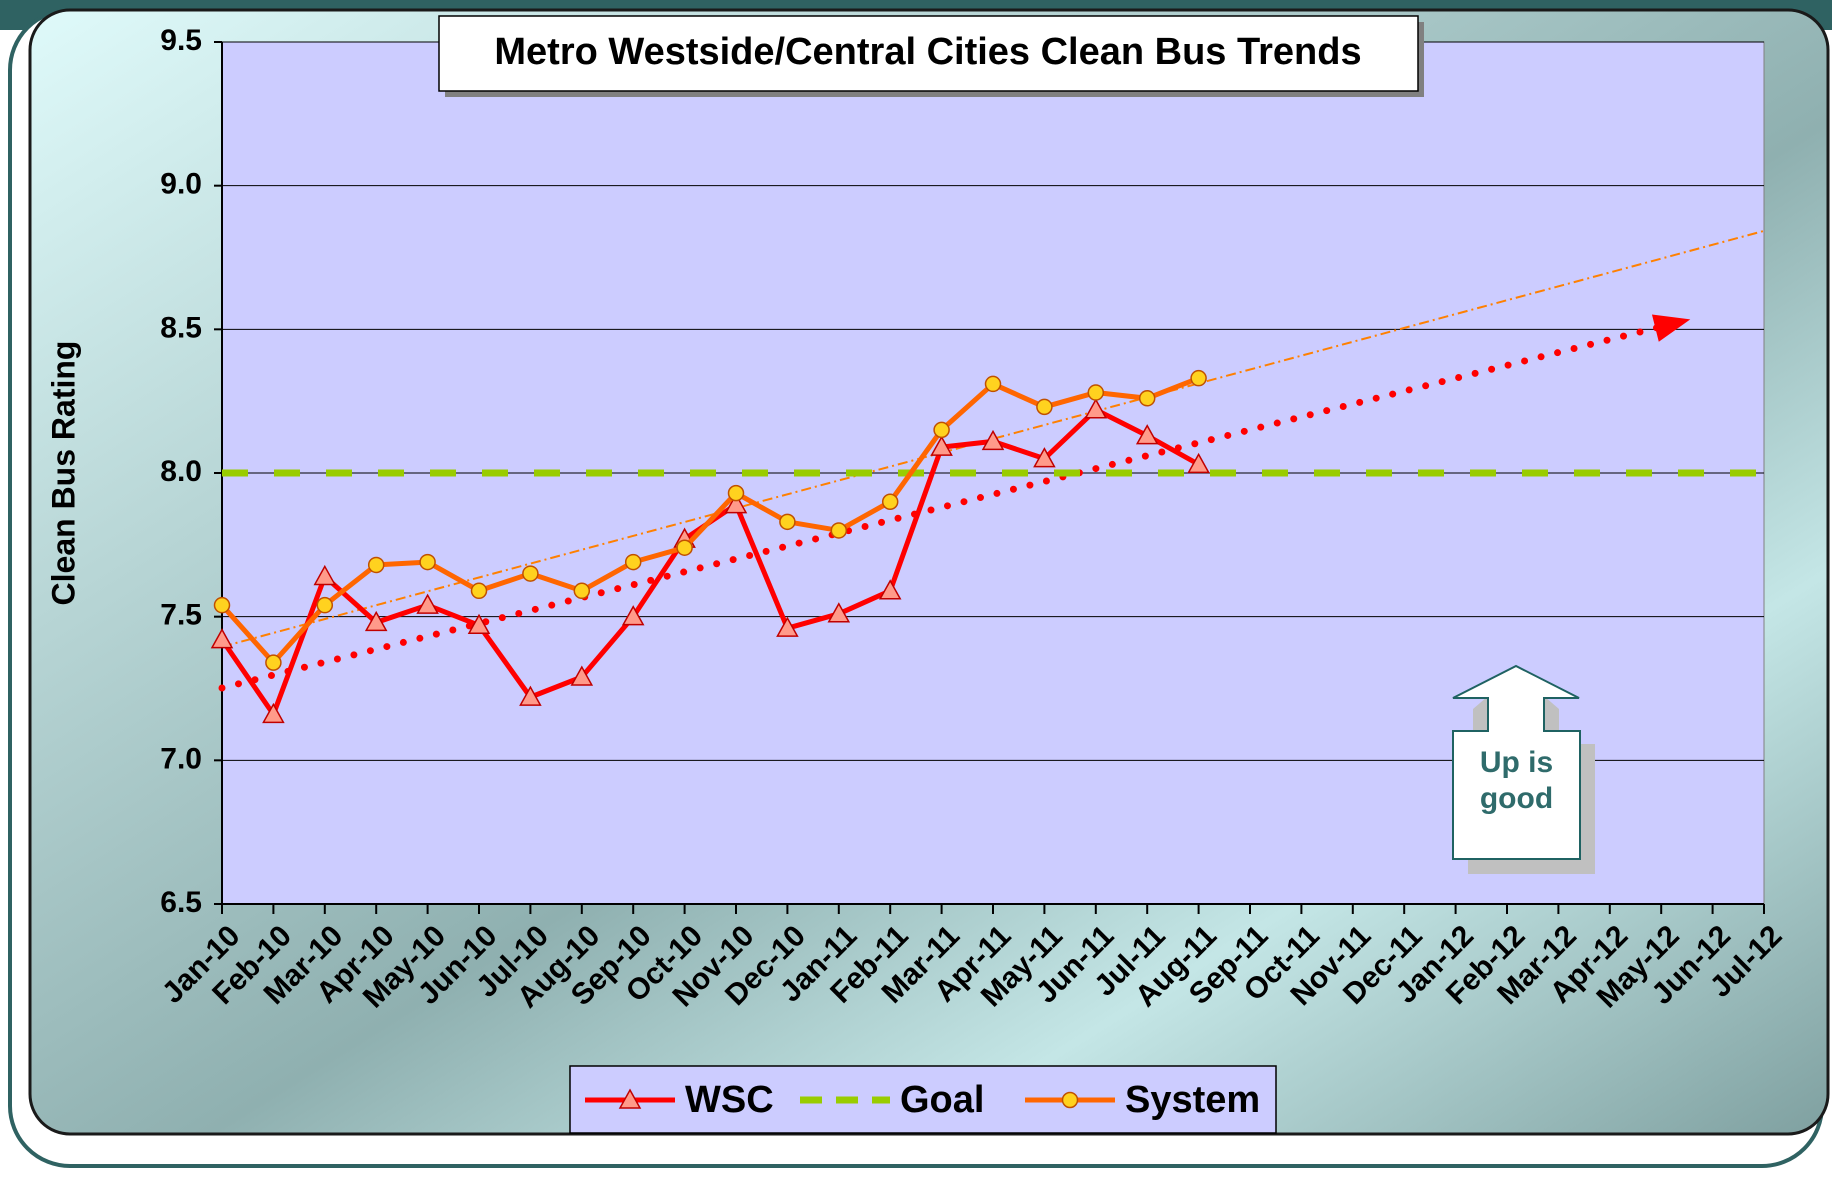 This screenshot has height=1181, width=1832. I want to click on y-tick-label: 8.5, so click(181, 327).